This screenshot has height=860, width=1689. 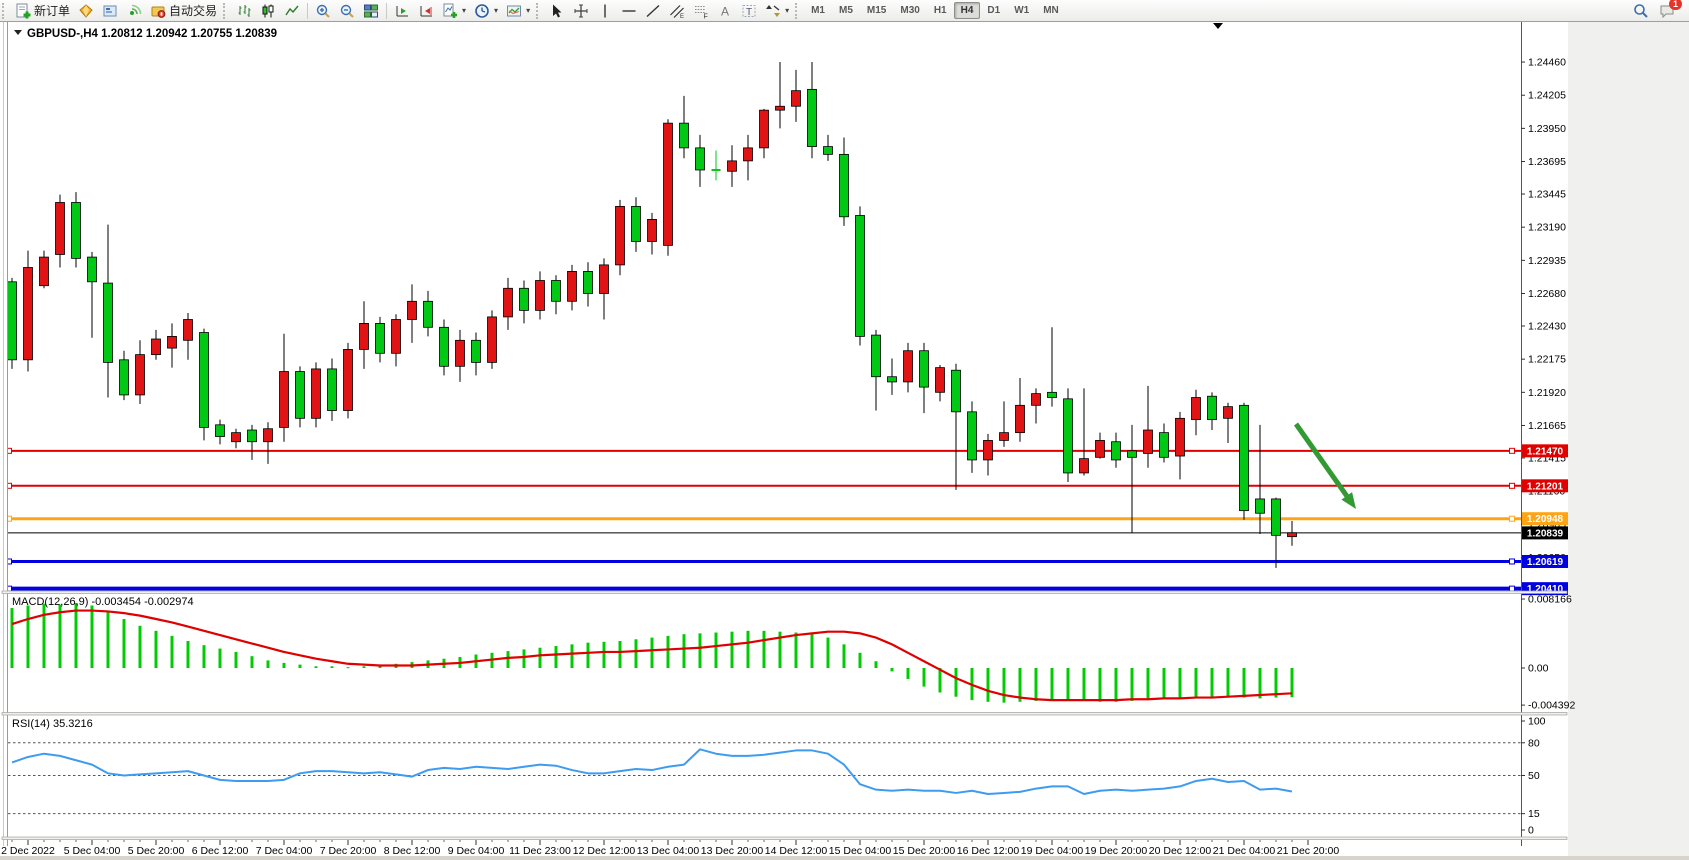 What do you see at coordinates (1308, 851) in the screenshot?
I see `time-axis-label: 21 Dec 20:00` at bounding box center [1308, 851].